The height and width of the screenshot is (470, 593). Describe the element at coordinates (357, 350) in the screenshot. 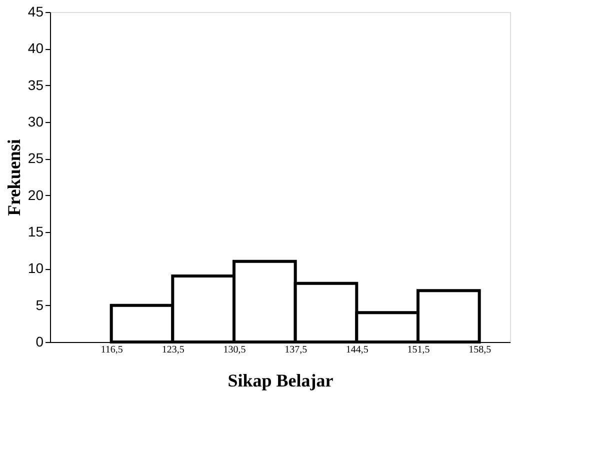

I see `x-tick-label: 144,5` at that location.